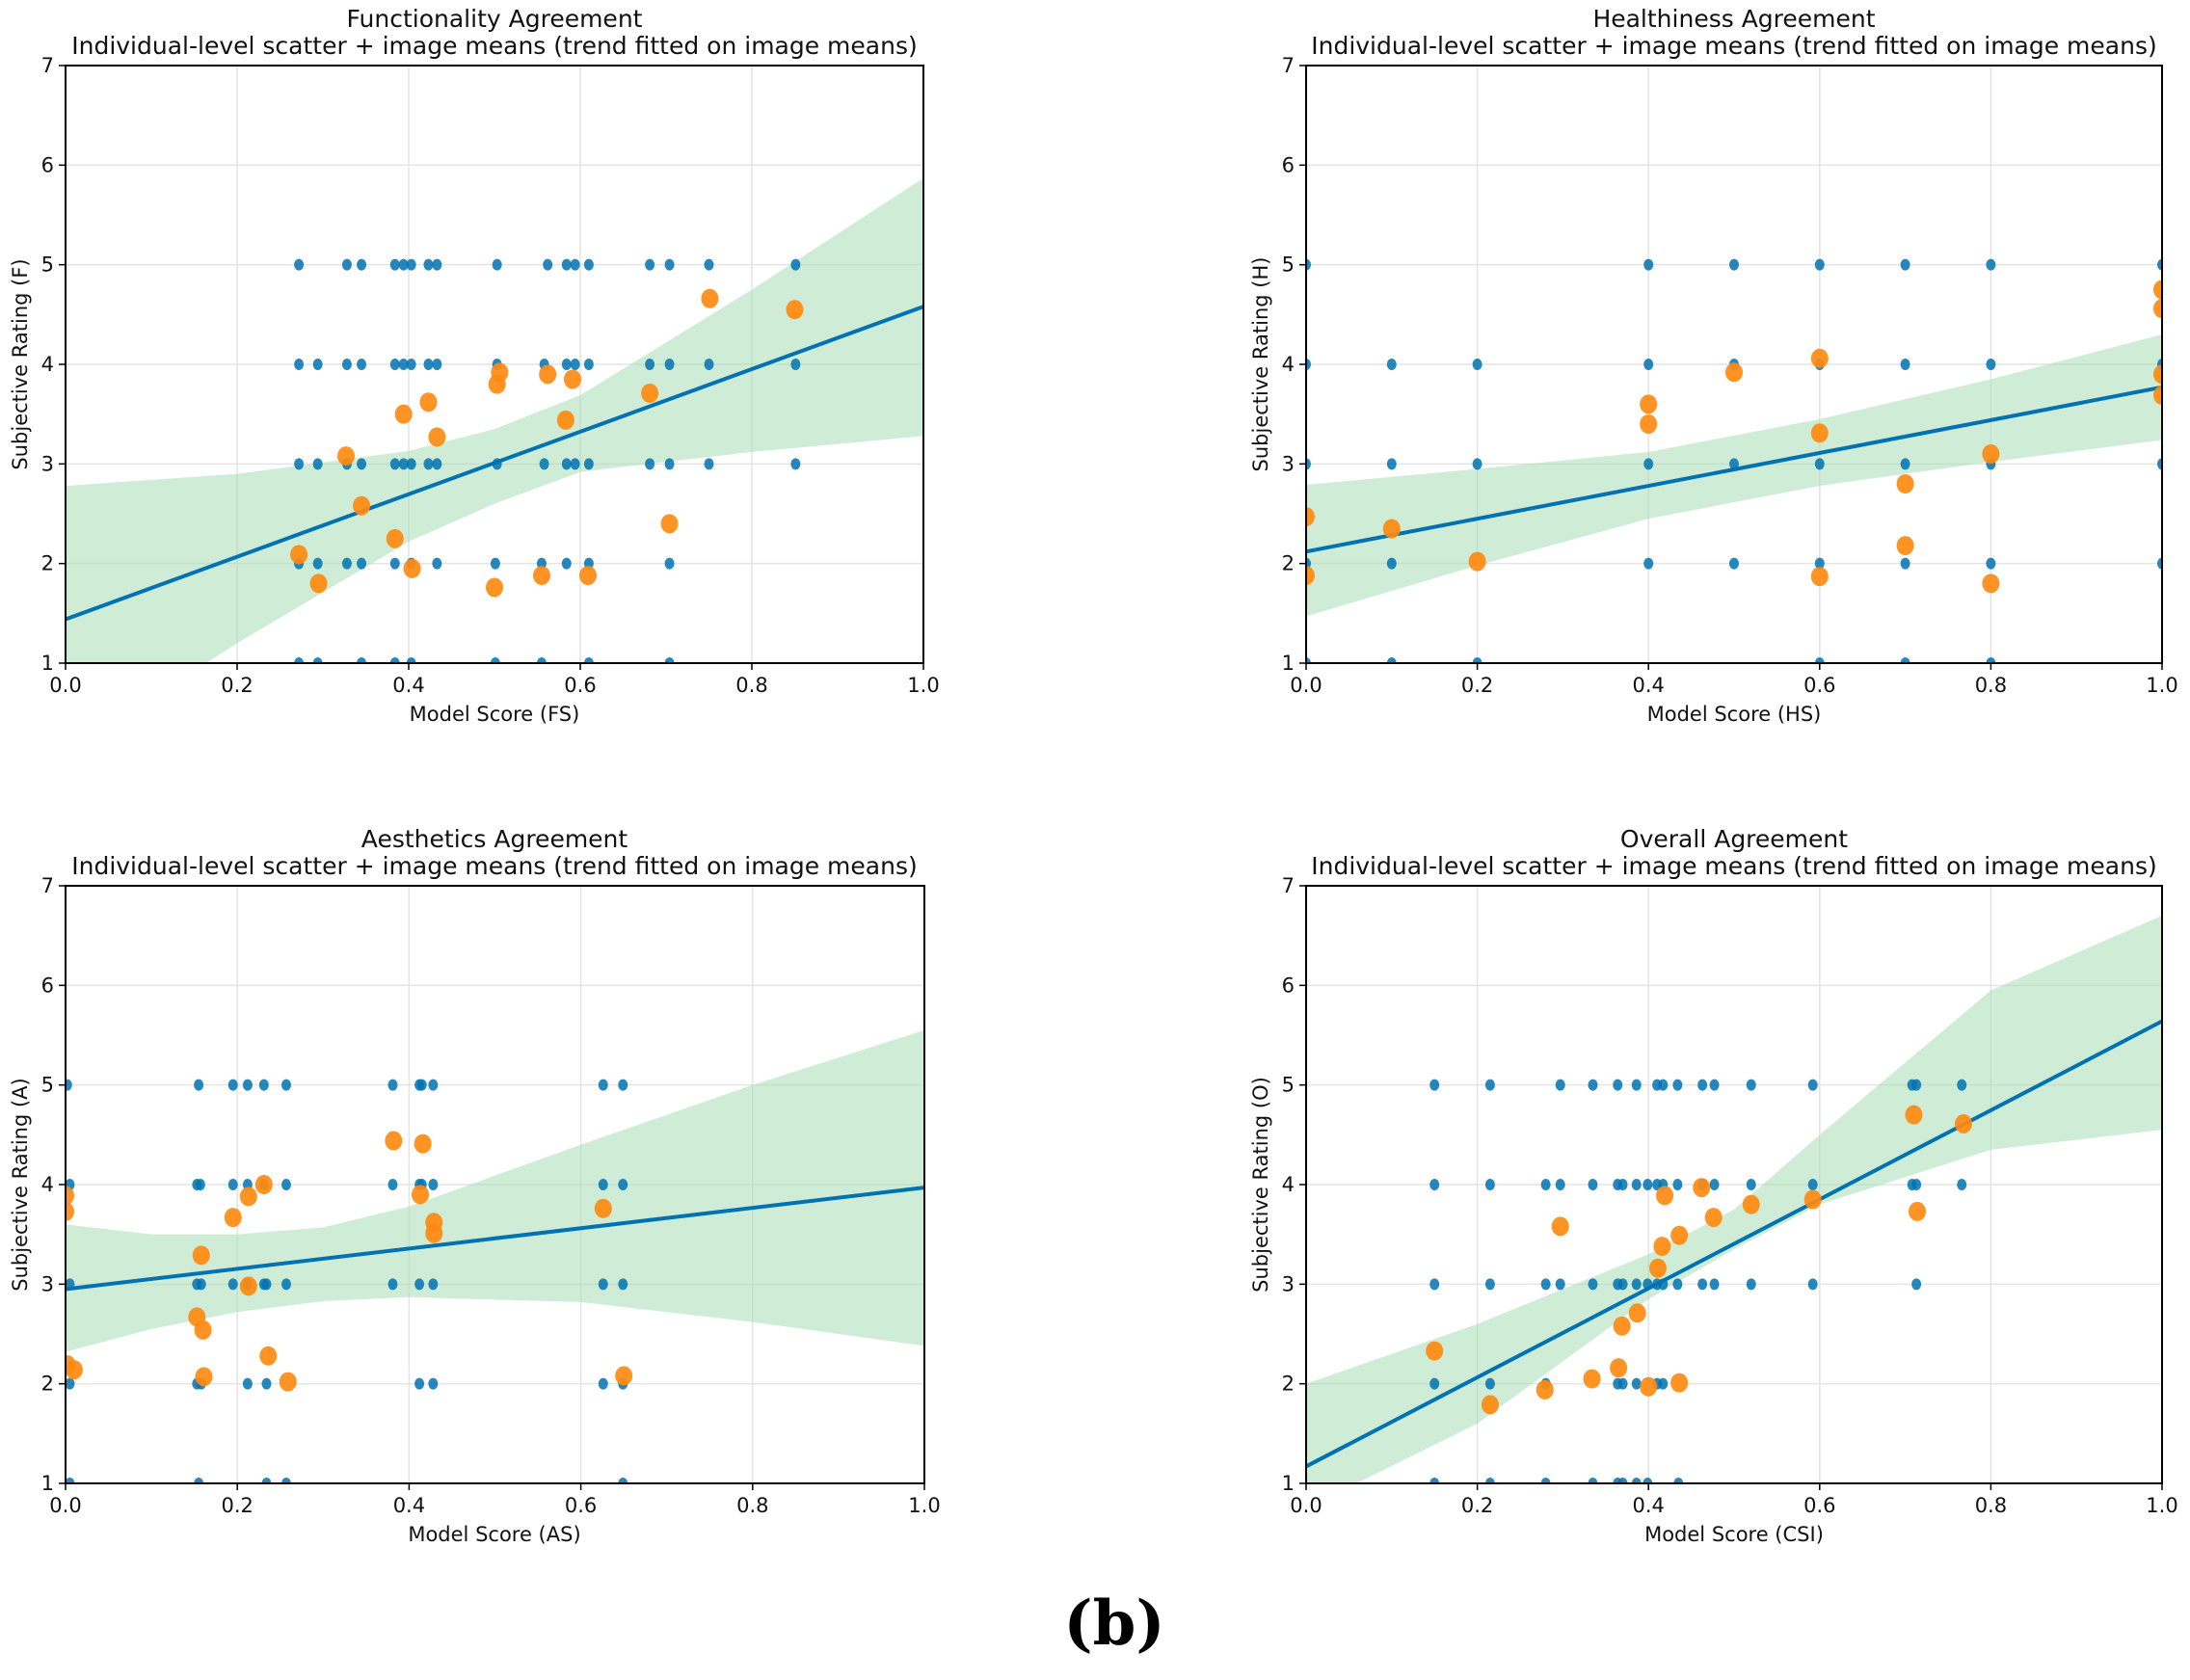 The width and height of the screenshot is (2190, 1680). Describe the element at coordinates (65, 686) in the screenshot. I see `x-tick-label: 0.0` at that location.